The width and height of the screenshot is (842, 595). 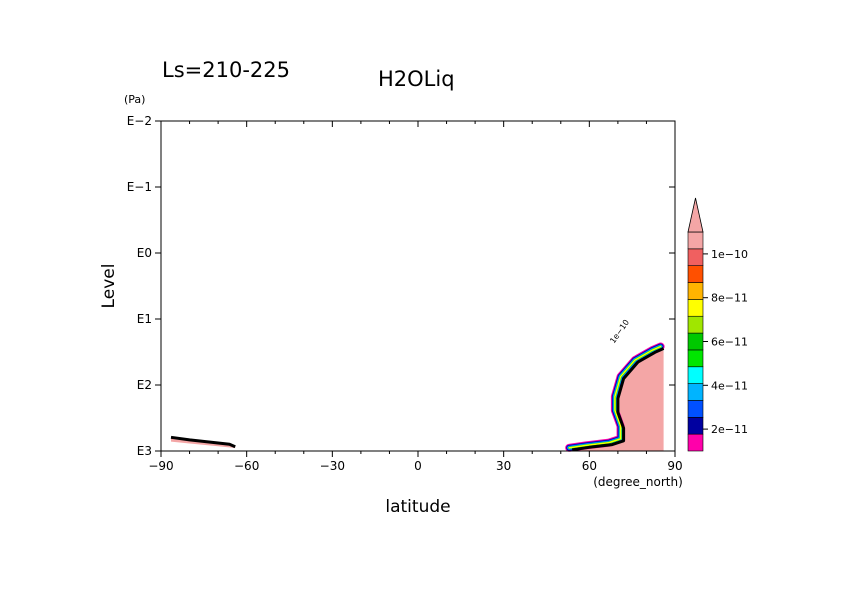 I want to click on x-tick-label: −30, so click(x=332, y=466).